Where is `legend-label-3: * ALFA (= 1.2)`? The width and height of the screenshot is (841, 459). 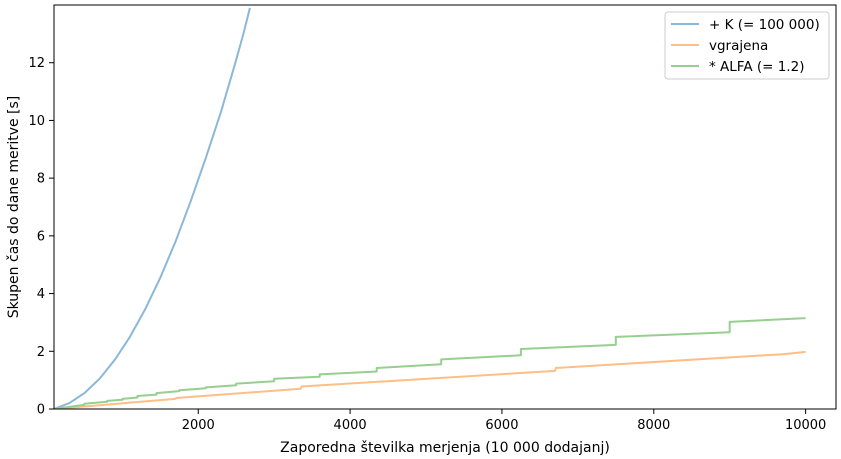 legend-label-3: * ALFA (= 1.2) is located at coordinates (756, 67).